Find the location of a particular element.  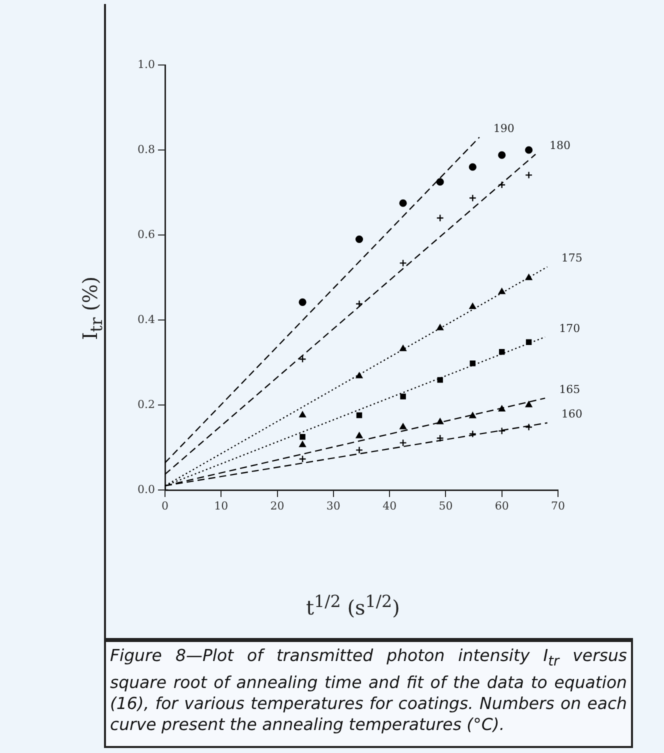

annotation: 190 is located at coordinates (503, 129).